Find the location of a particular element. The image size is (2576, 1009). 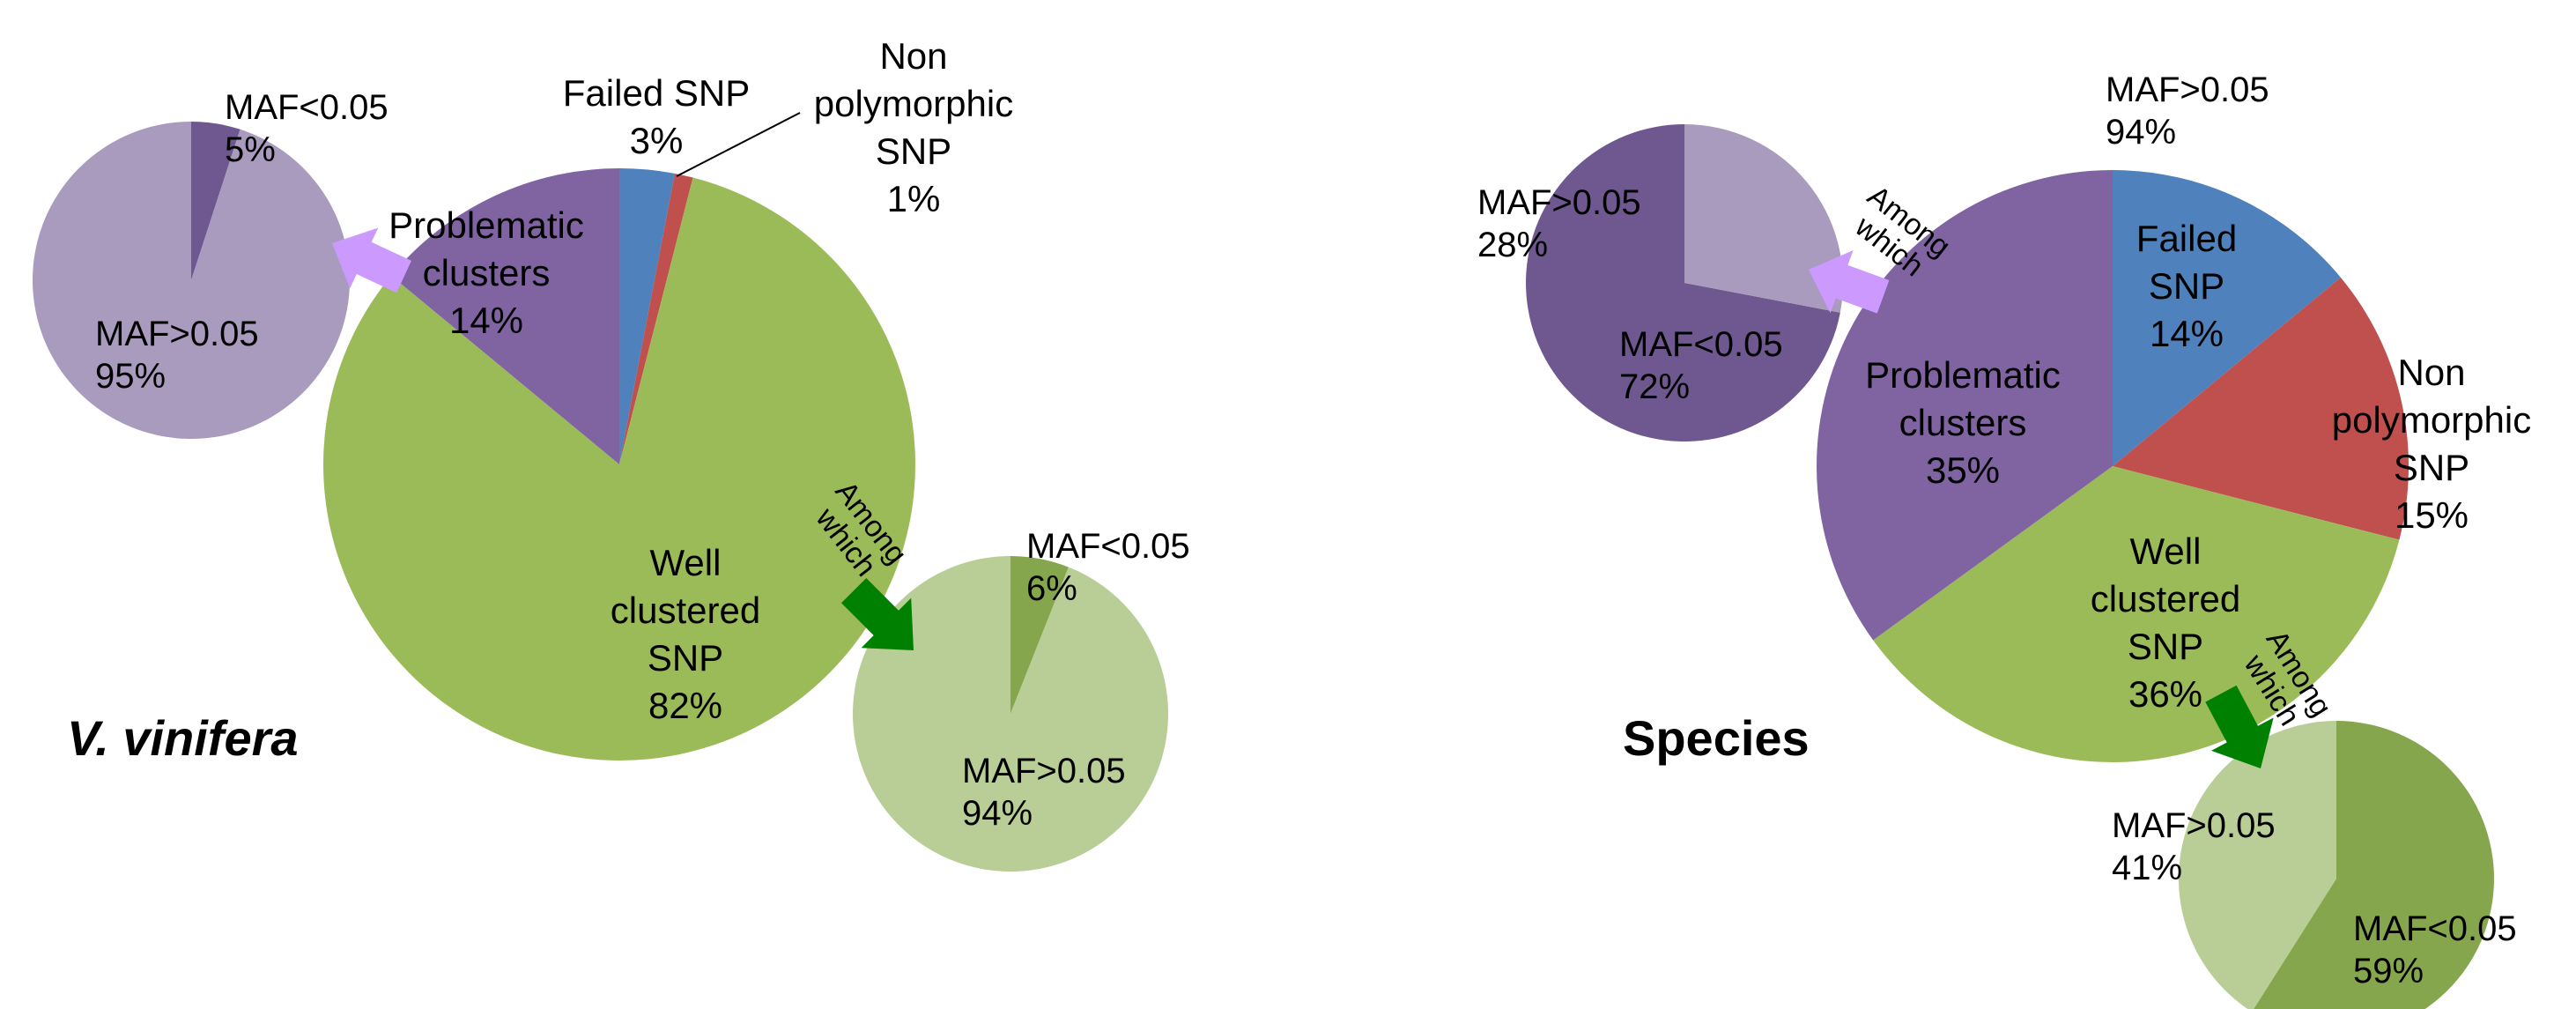

vv-problematic-maf-low-slice is located at coordinates (216, 201).